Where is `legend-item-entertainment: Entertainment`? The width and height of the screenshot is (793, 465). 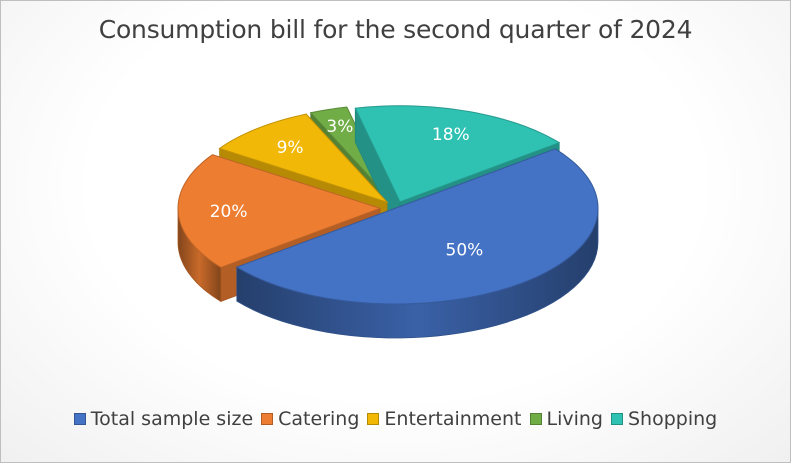
legend-item-entertainment: Entertainment is located at coordinates (444, 419).